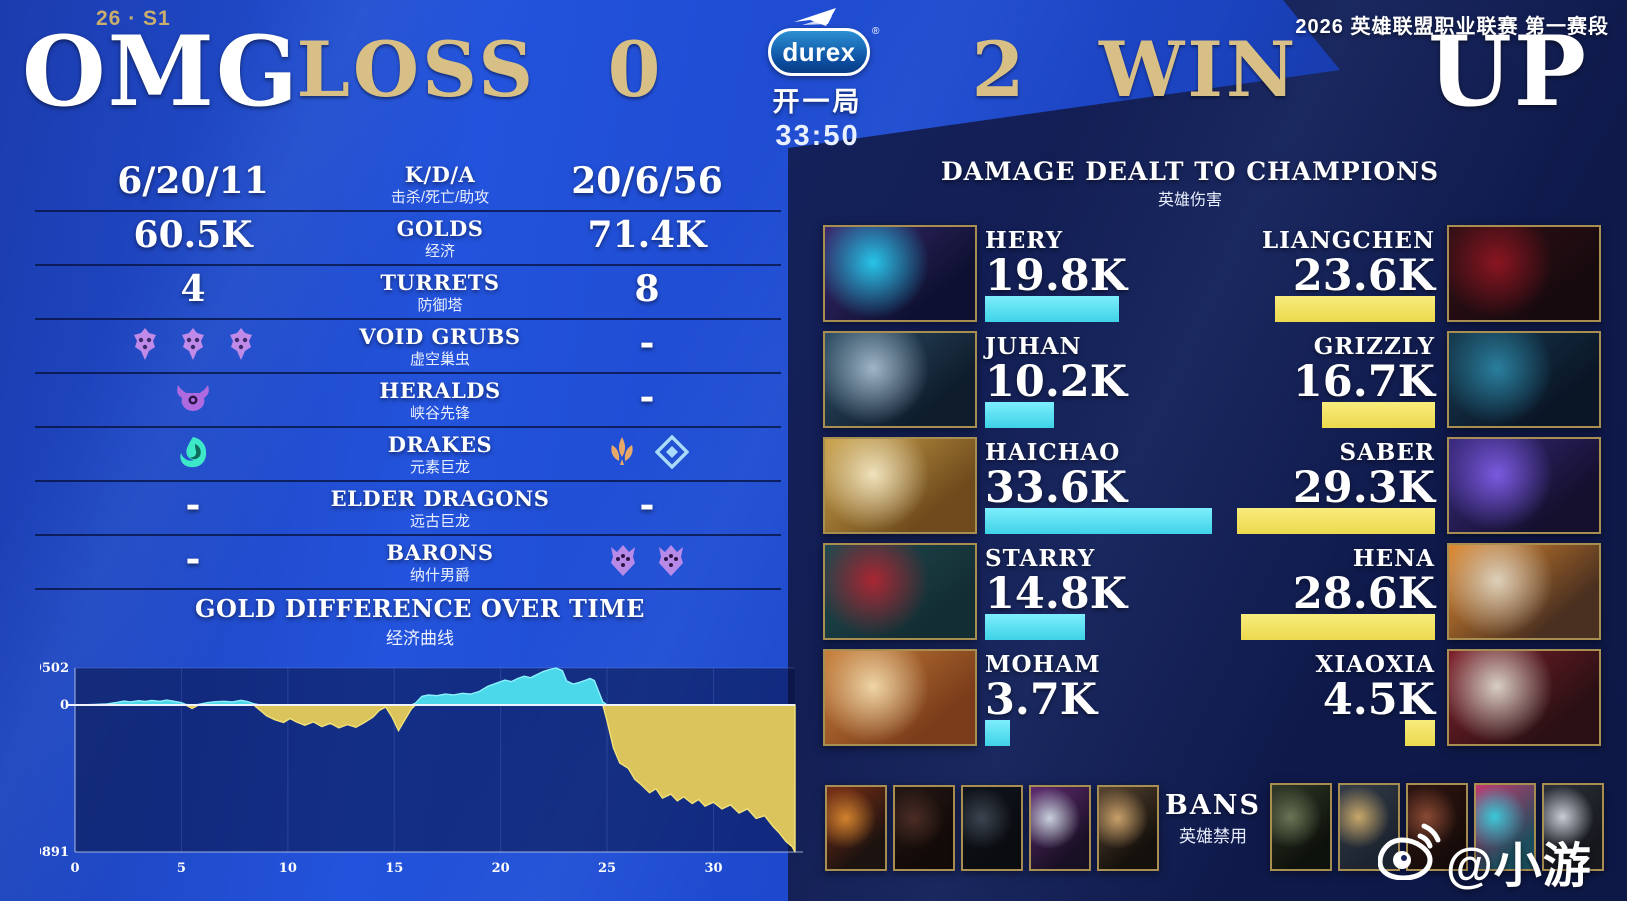 This screenshot has height=901, width=1627. What do you see at coordinates (1393, 558) in the screenshot?
I see `player-name: HENA` at bounding box center [1393, 558].